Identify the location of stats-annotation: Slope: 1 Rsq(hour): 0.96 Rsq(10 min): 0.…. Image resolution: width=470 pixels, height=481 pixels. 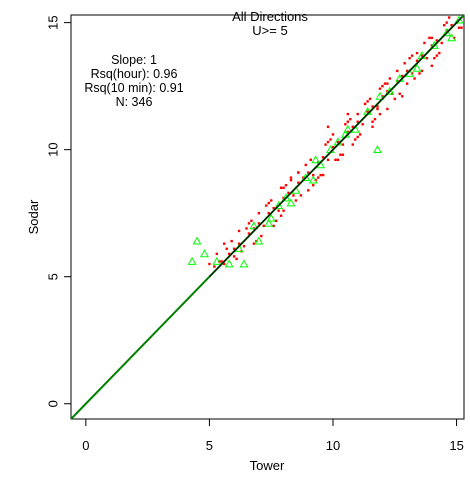
(133, 81).